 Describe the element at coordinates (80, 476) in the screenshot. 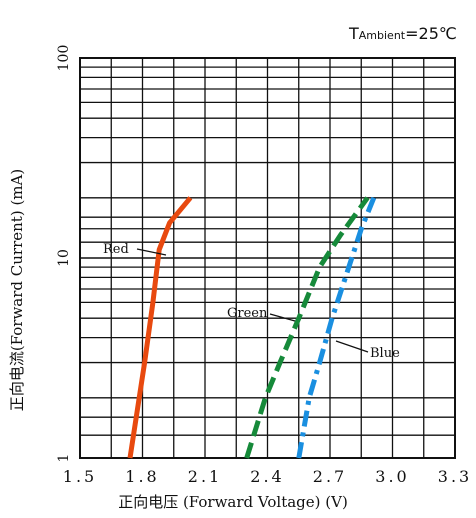

I see `x-tick-label: 1.5` at that location.